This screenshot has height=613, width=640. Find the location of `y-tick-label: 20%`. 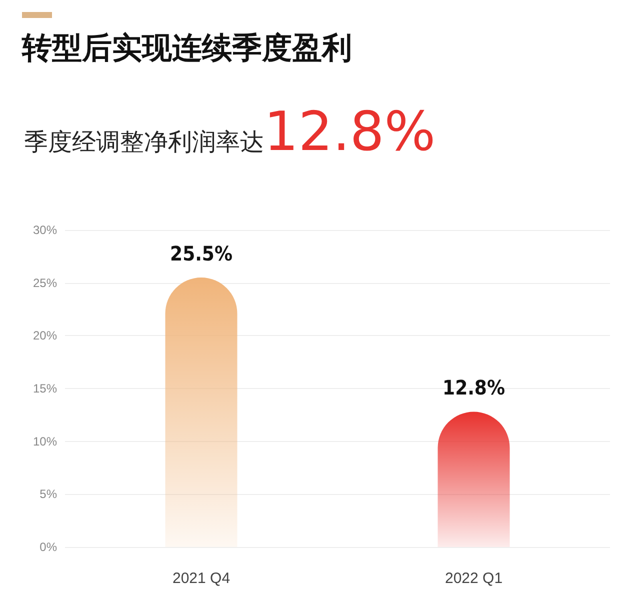

y-tick-label: 20% is located at coordinates (45, 335).